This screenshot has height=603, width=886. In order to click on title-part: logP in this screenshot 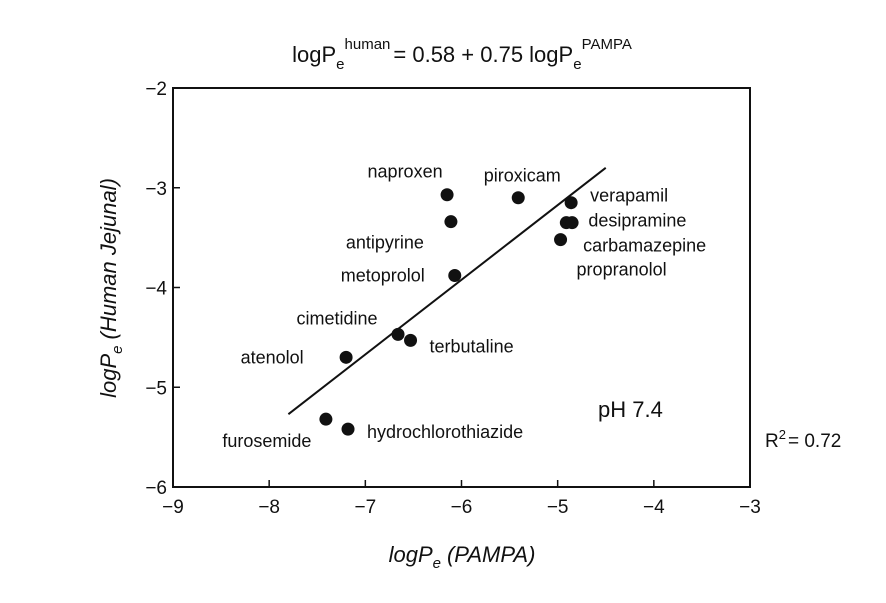, I will do `click(314, 54)`.